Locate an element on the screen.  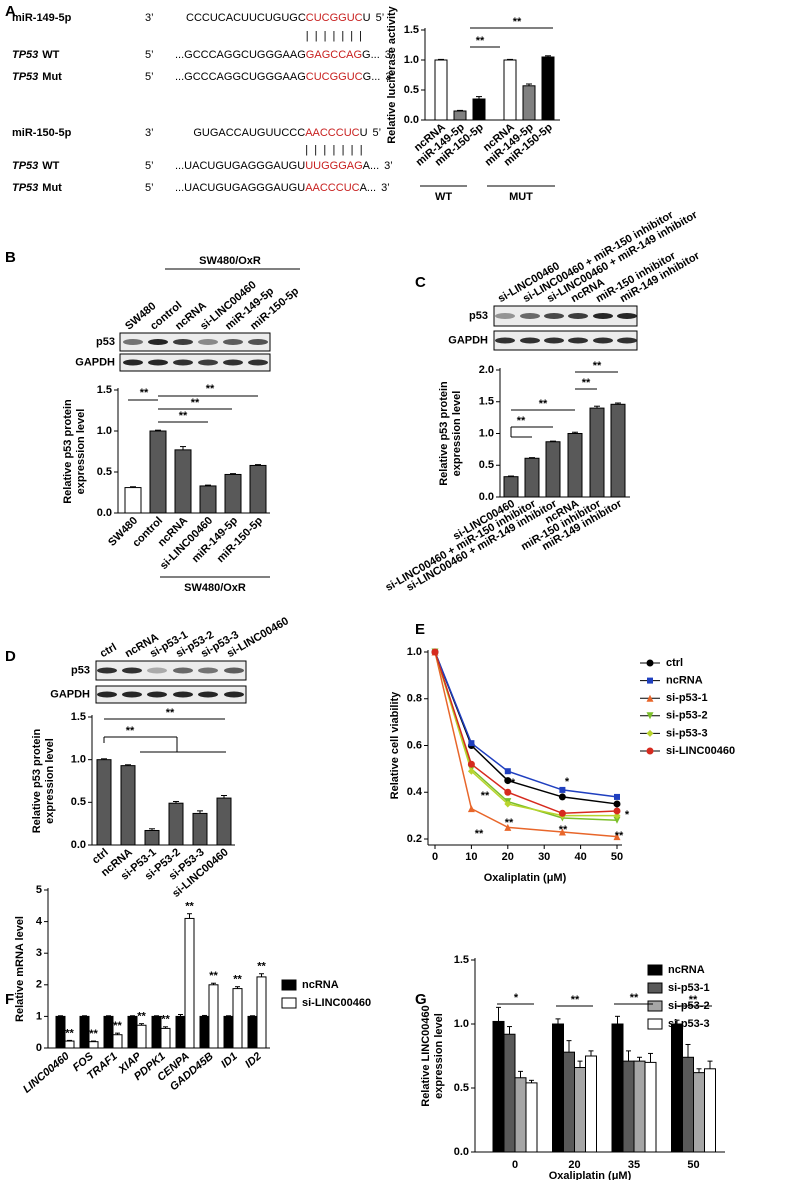
row-name: WT is located at coordinates (50, 166).